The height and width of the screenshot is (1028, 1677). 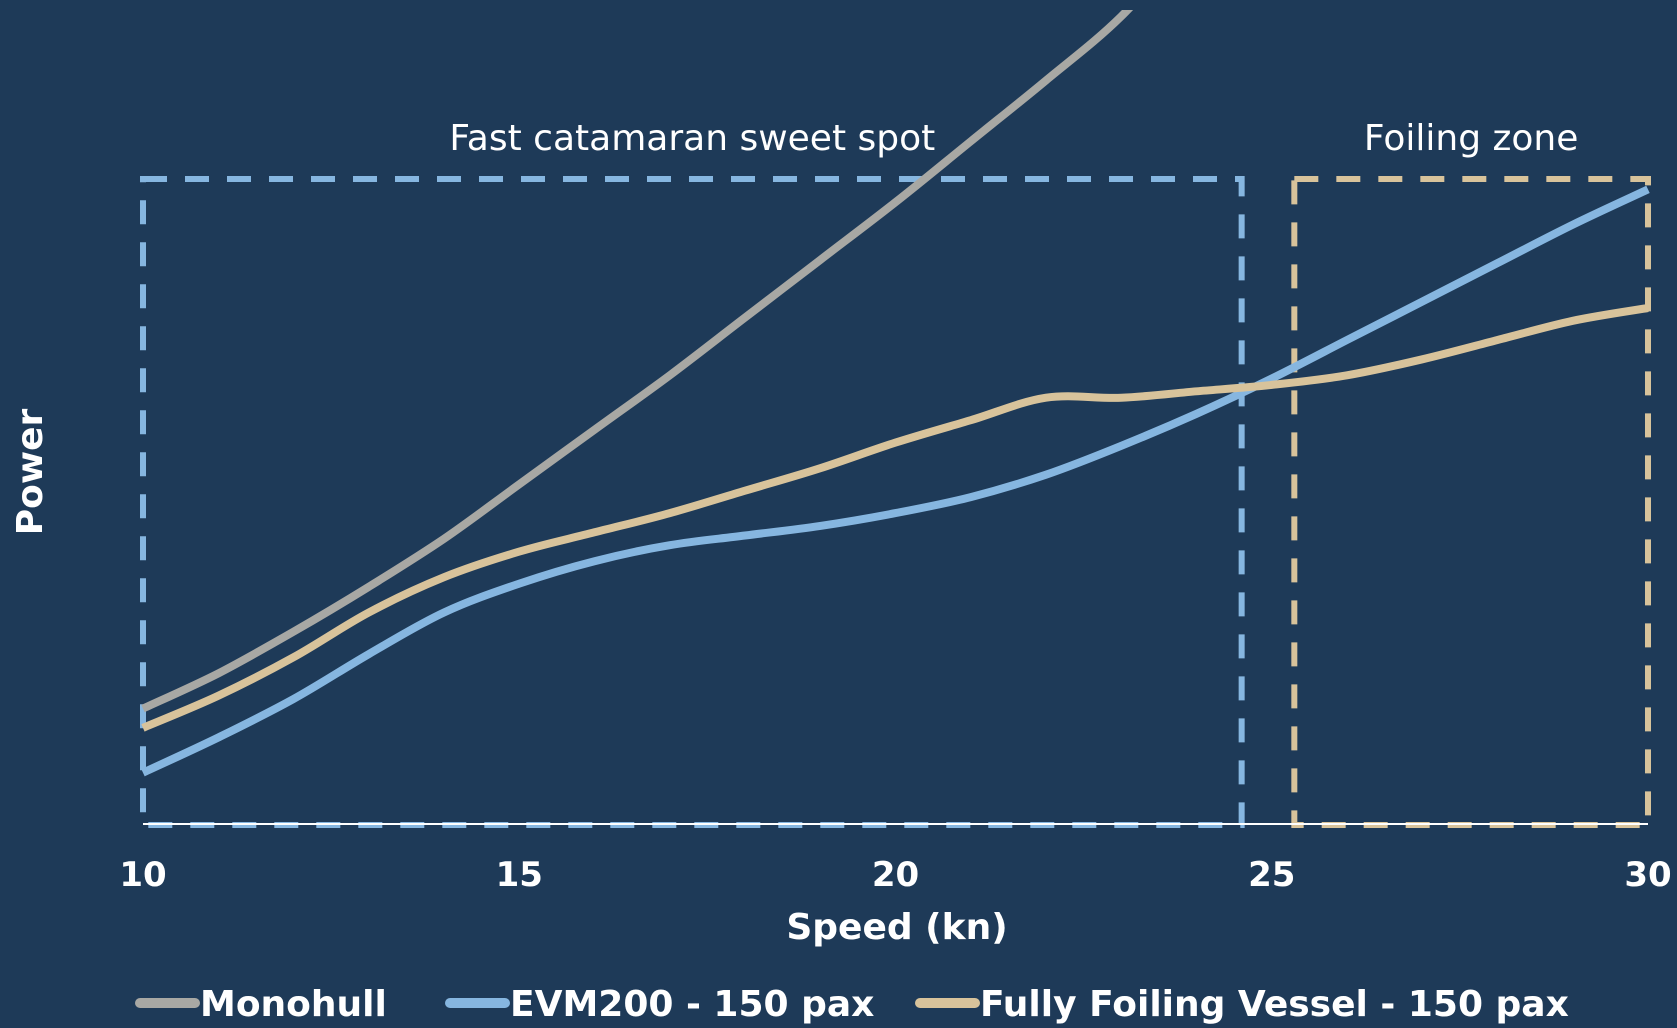 What do you see at coordinates (895, 875) in the screenshot?
I see `x-tick-label-2: 20` at bounding box center [895, 875].